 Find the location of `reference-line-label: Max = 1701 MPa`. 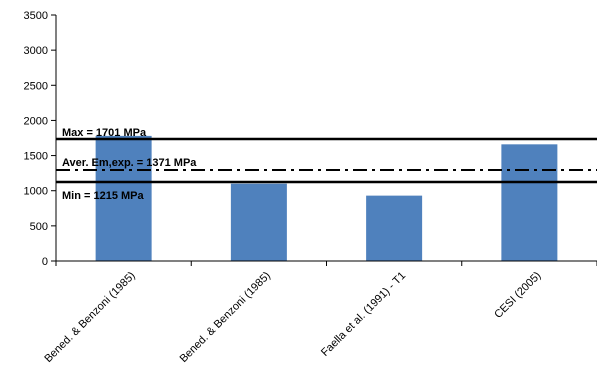

reference-line-label: Max = 1701 MPa is located at coordinates (104, 133).